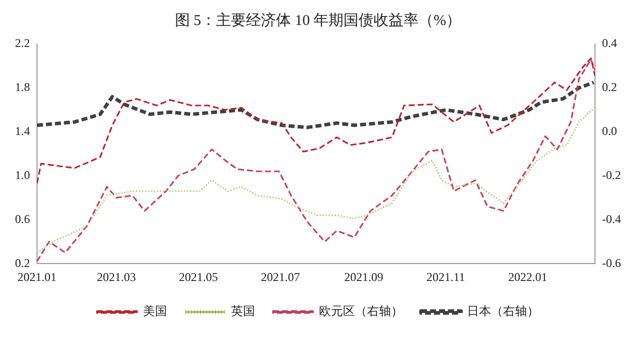 This screenshot has width=640, height=344. I want to click on legend-label: 日本（右轴）, so click(503, 311).